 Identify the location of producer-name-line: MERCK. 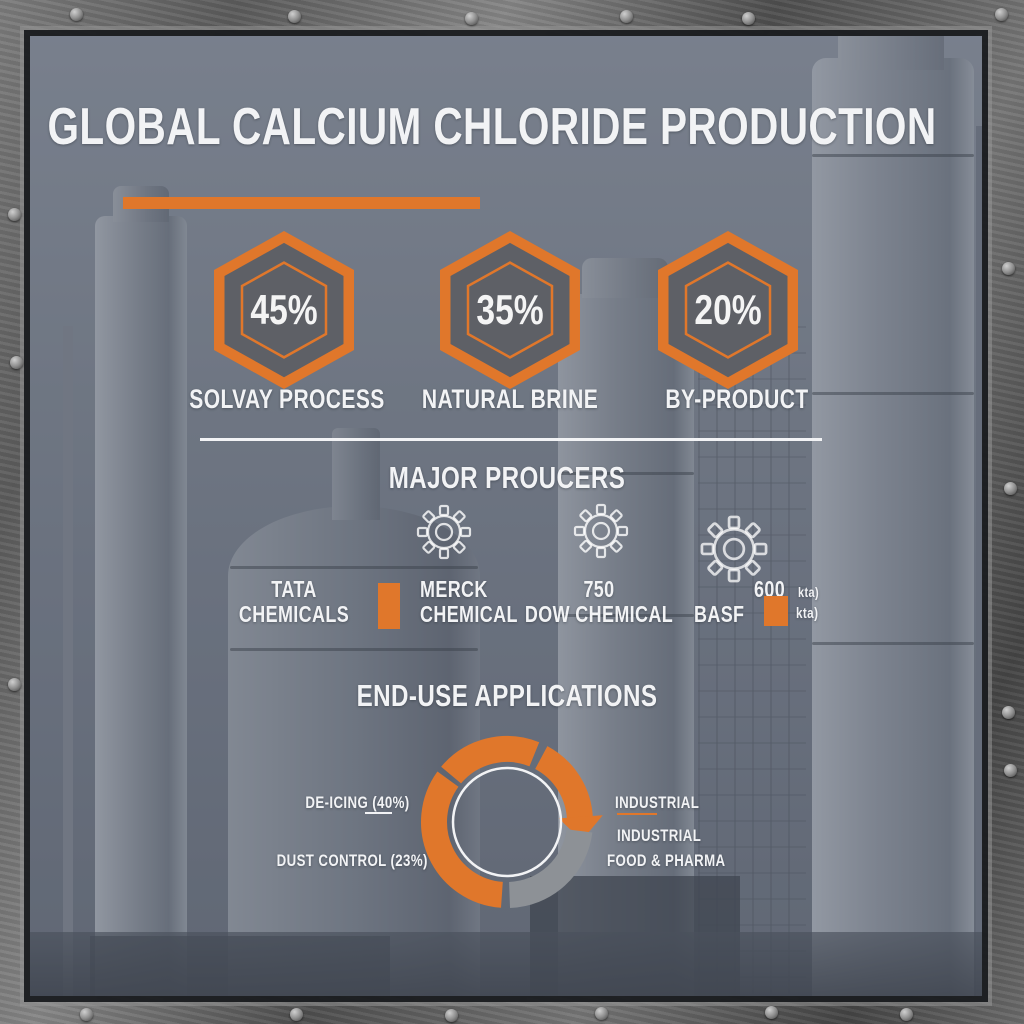
(454, 589).